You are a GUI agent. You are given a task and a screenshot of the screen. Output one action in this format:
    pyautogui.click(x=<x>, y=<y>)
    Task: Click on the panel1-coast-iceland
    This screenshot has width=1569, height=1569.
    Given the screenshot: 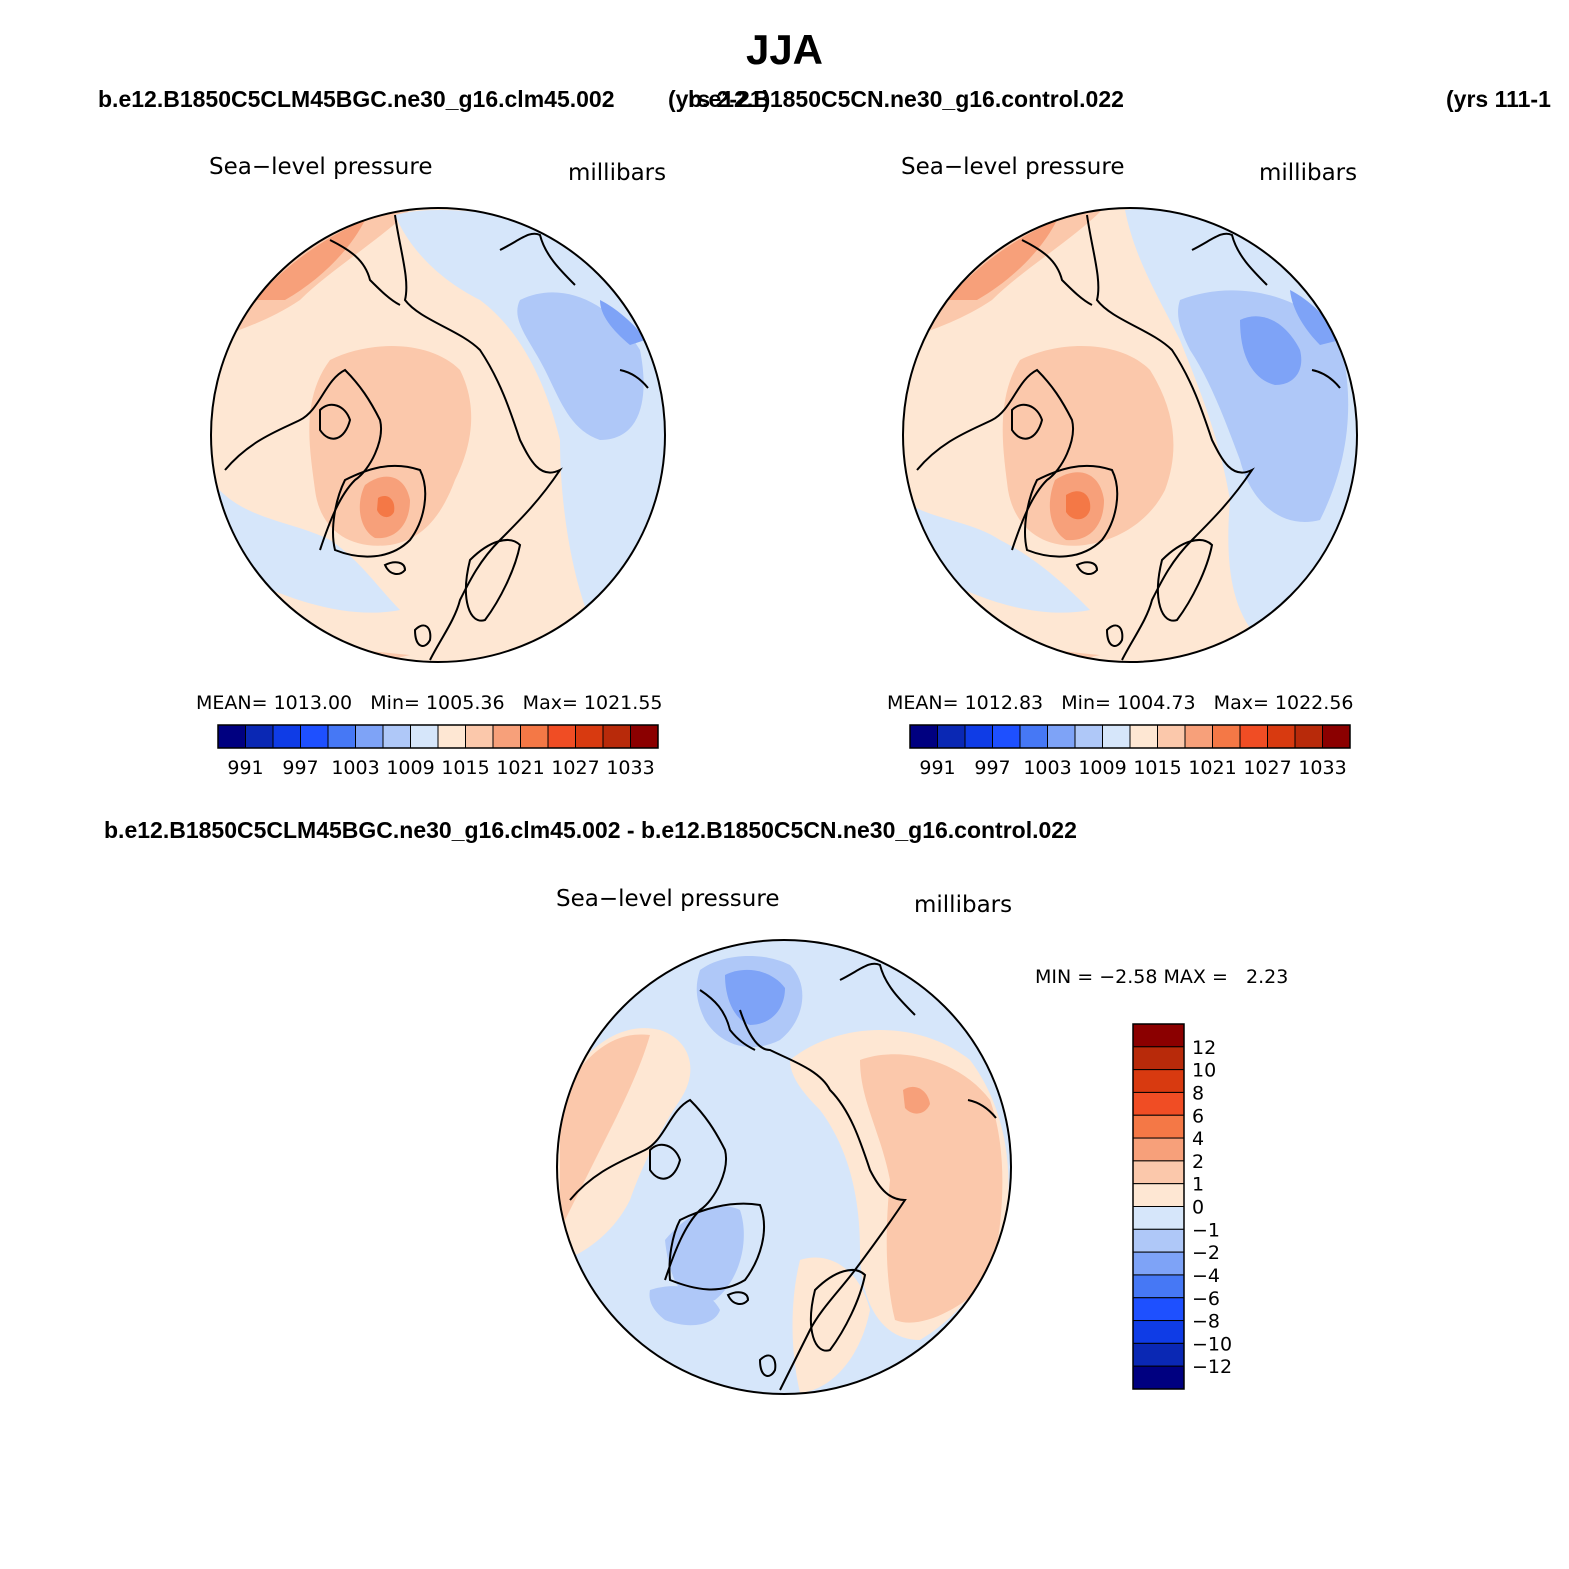 What is the action you would take?
    pyautogui.click(x=395, y=568)
    